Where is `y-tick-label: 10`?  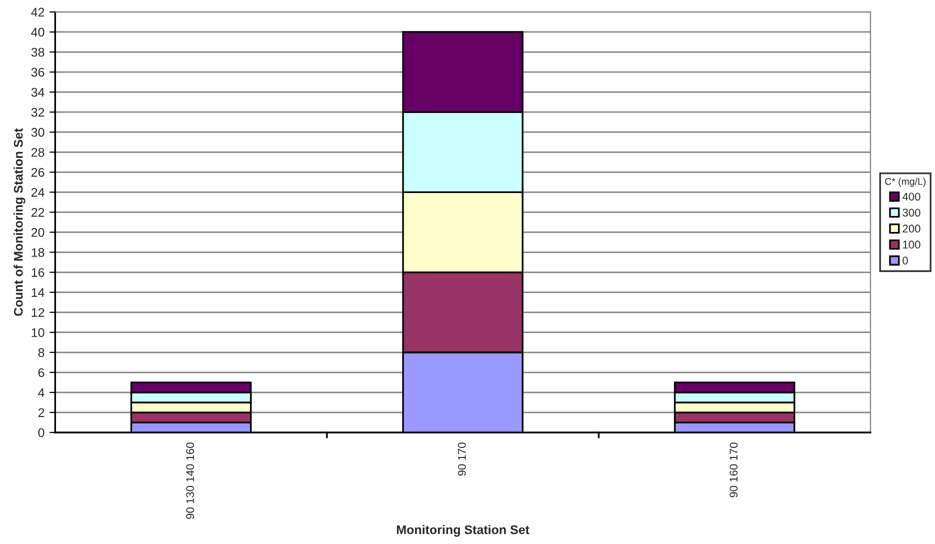 y-tick-label: 10 is located at coordinates (38, 333).